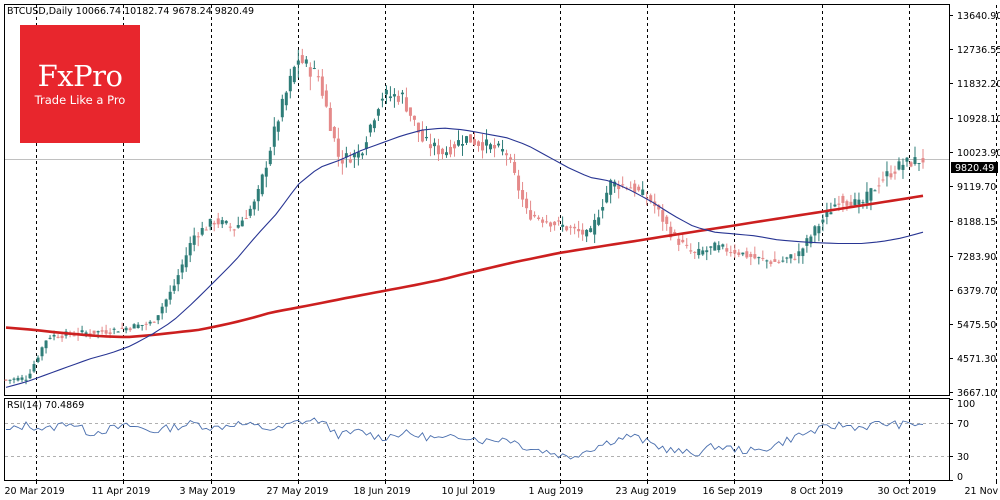 This screenshot has width=1000, height=500. I want to click on x-tick-label: 21 Nov 2019, so click(982, 491).